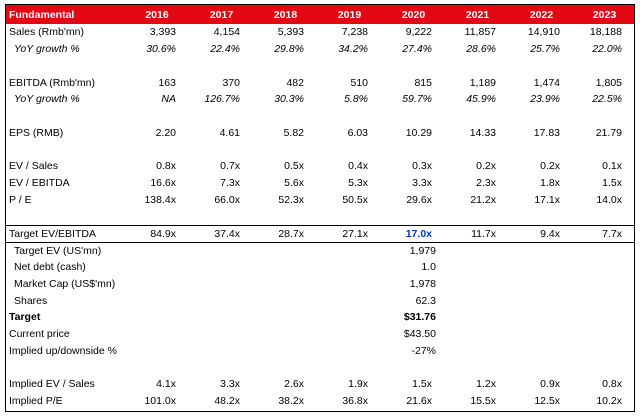 This screenshot has height=419, width=640. Describe the element at coordinates (320, 351) in the screenshot. I see `table-row: Implied up/downside % -27%` at that location.